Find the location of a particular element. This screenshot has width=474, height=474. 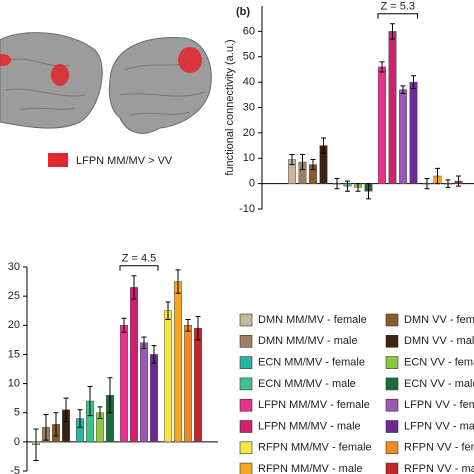

y-tick-label: 50 is located at coordinates (249, 57).